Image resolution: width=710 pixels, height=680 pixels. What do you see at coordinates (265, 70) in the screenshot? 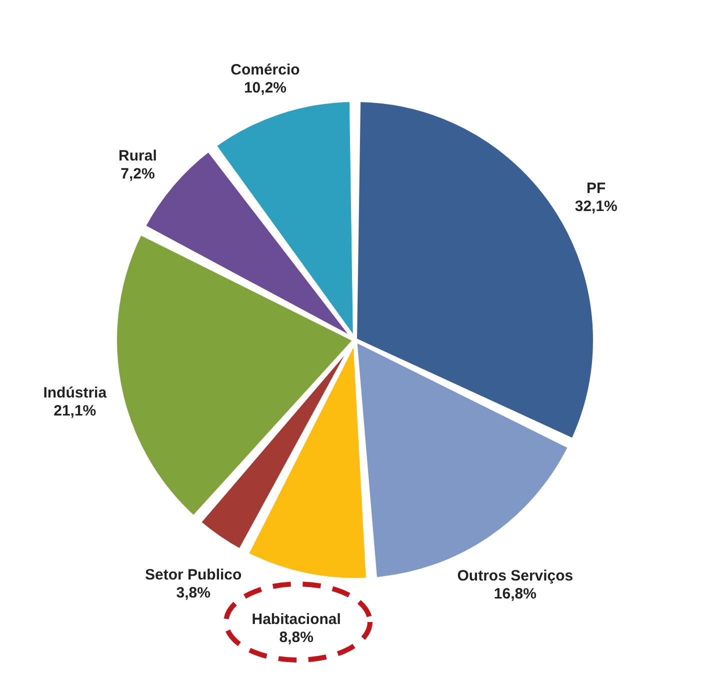
I see `slice-label: Comércio` at bounding box center [265, 70].